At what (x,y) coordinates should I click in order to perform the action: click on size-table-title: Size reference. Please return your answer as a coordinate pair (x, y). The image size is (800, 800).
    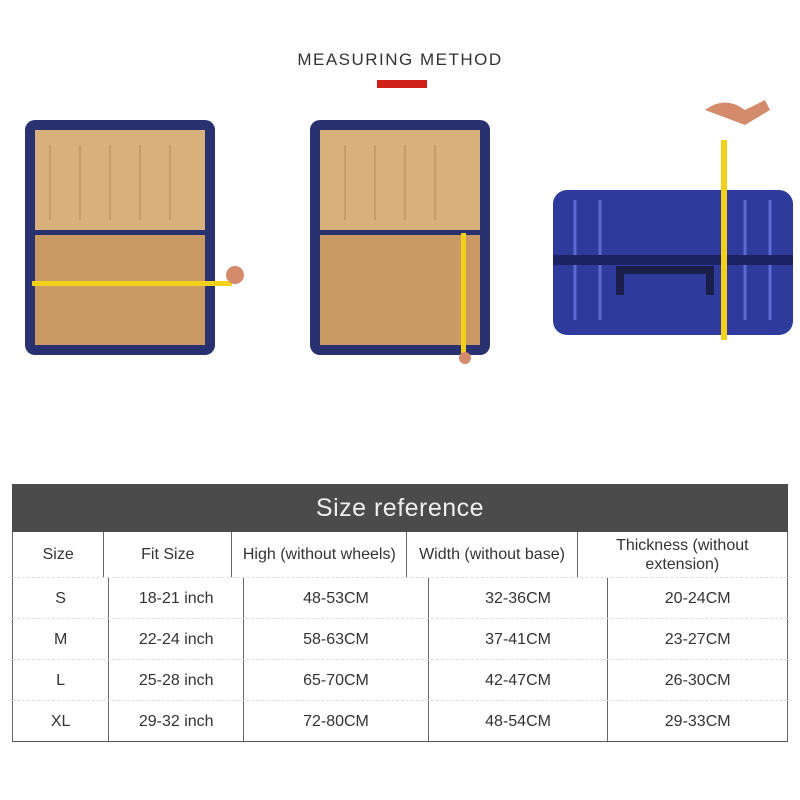
    Looking at the image, I should click on (400, 508).